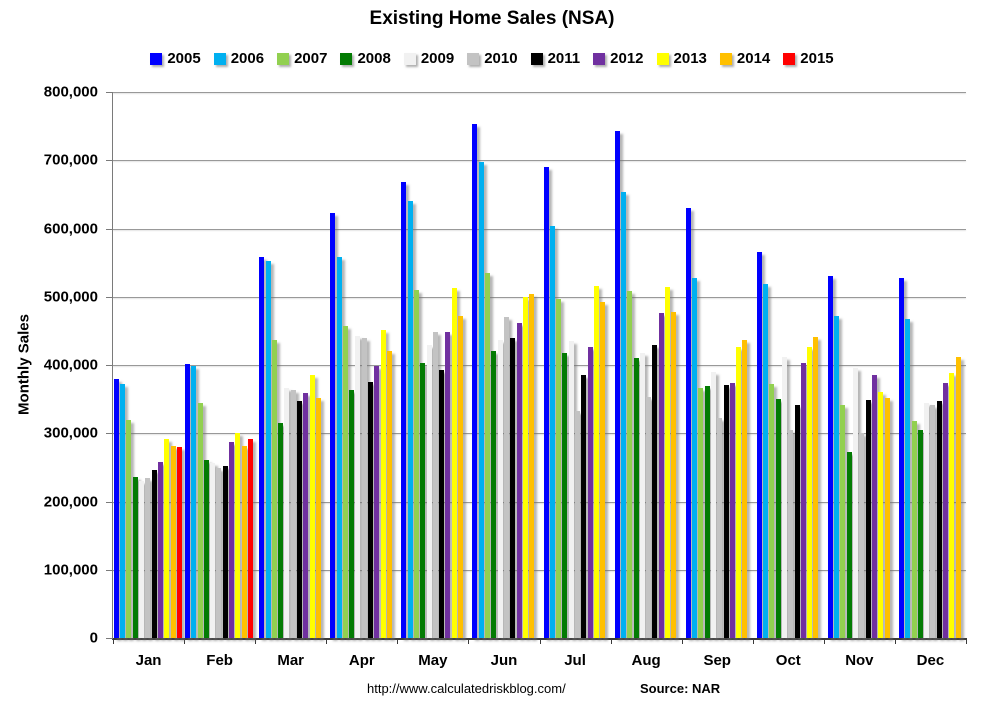 This screenshot has height=712, width=984. I want to click on bar-2010-jul, so click(578, 524).